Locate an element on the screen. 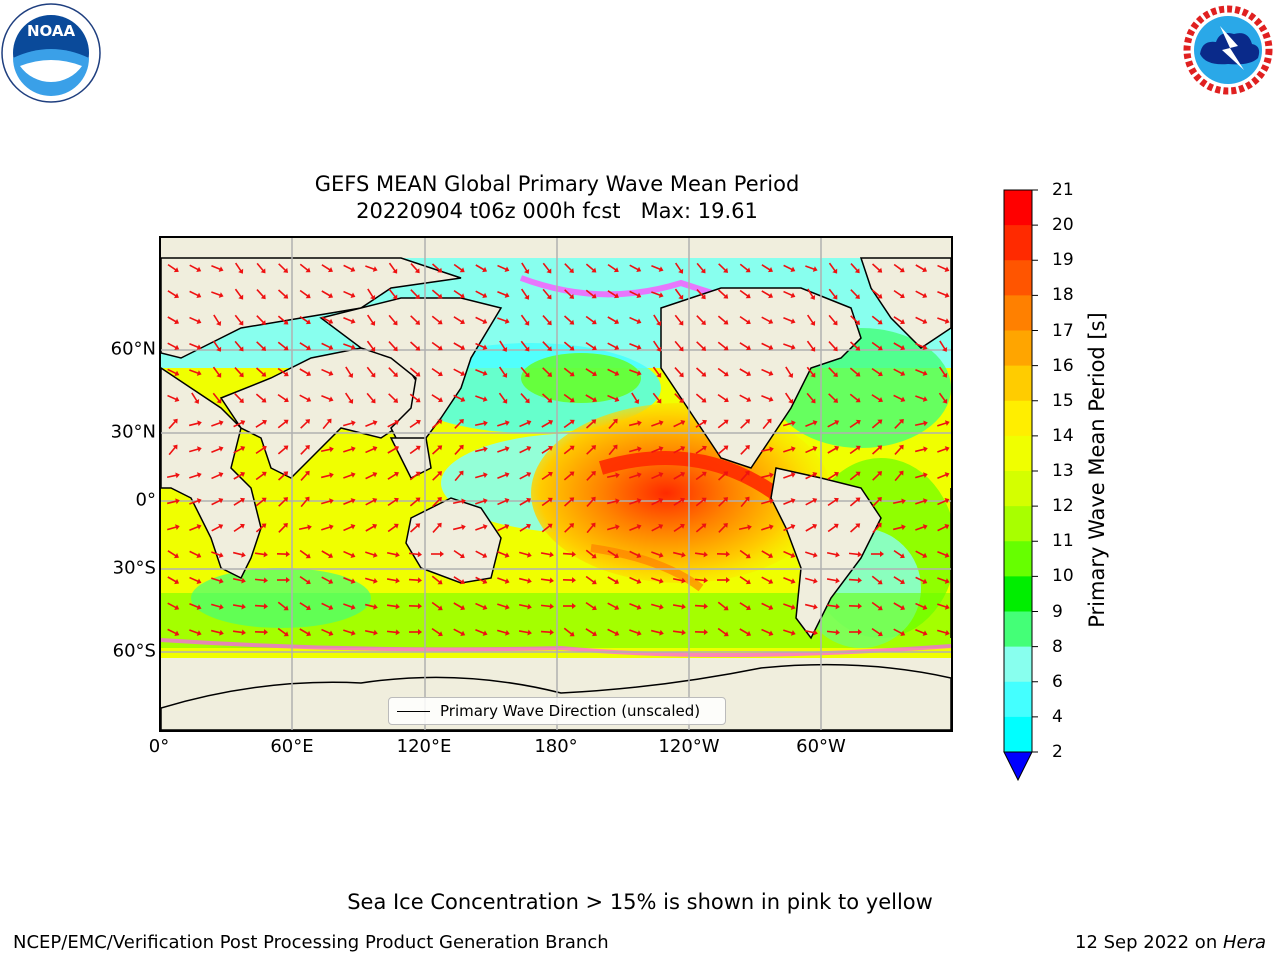 The height and width of the screenshot is (960, 1280). x-tick-label: 120°W is located at coordinates (689, 746).